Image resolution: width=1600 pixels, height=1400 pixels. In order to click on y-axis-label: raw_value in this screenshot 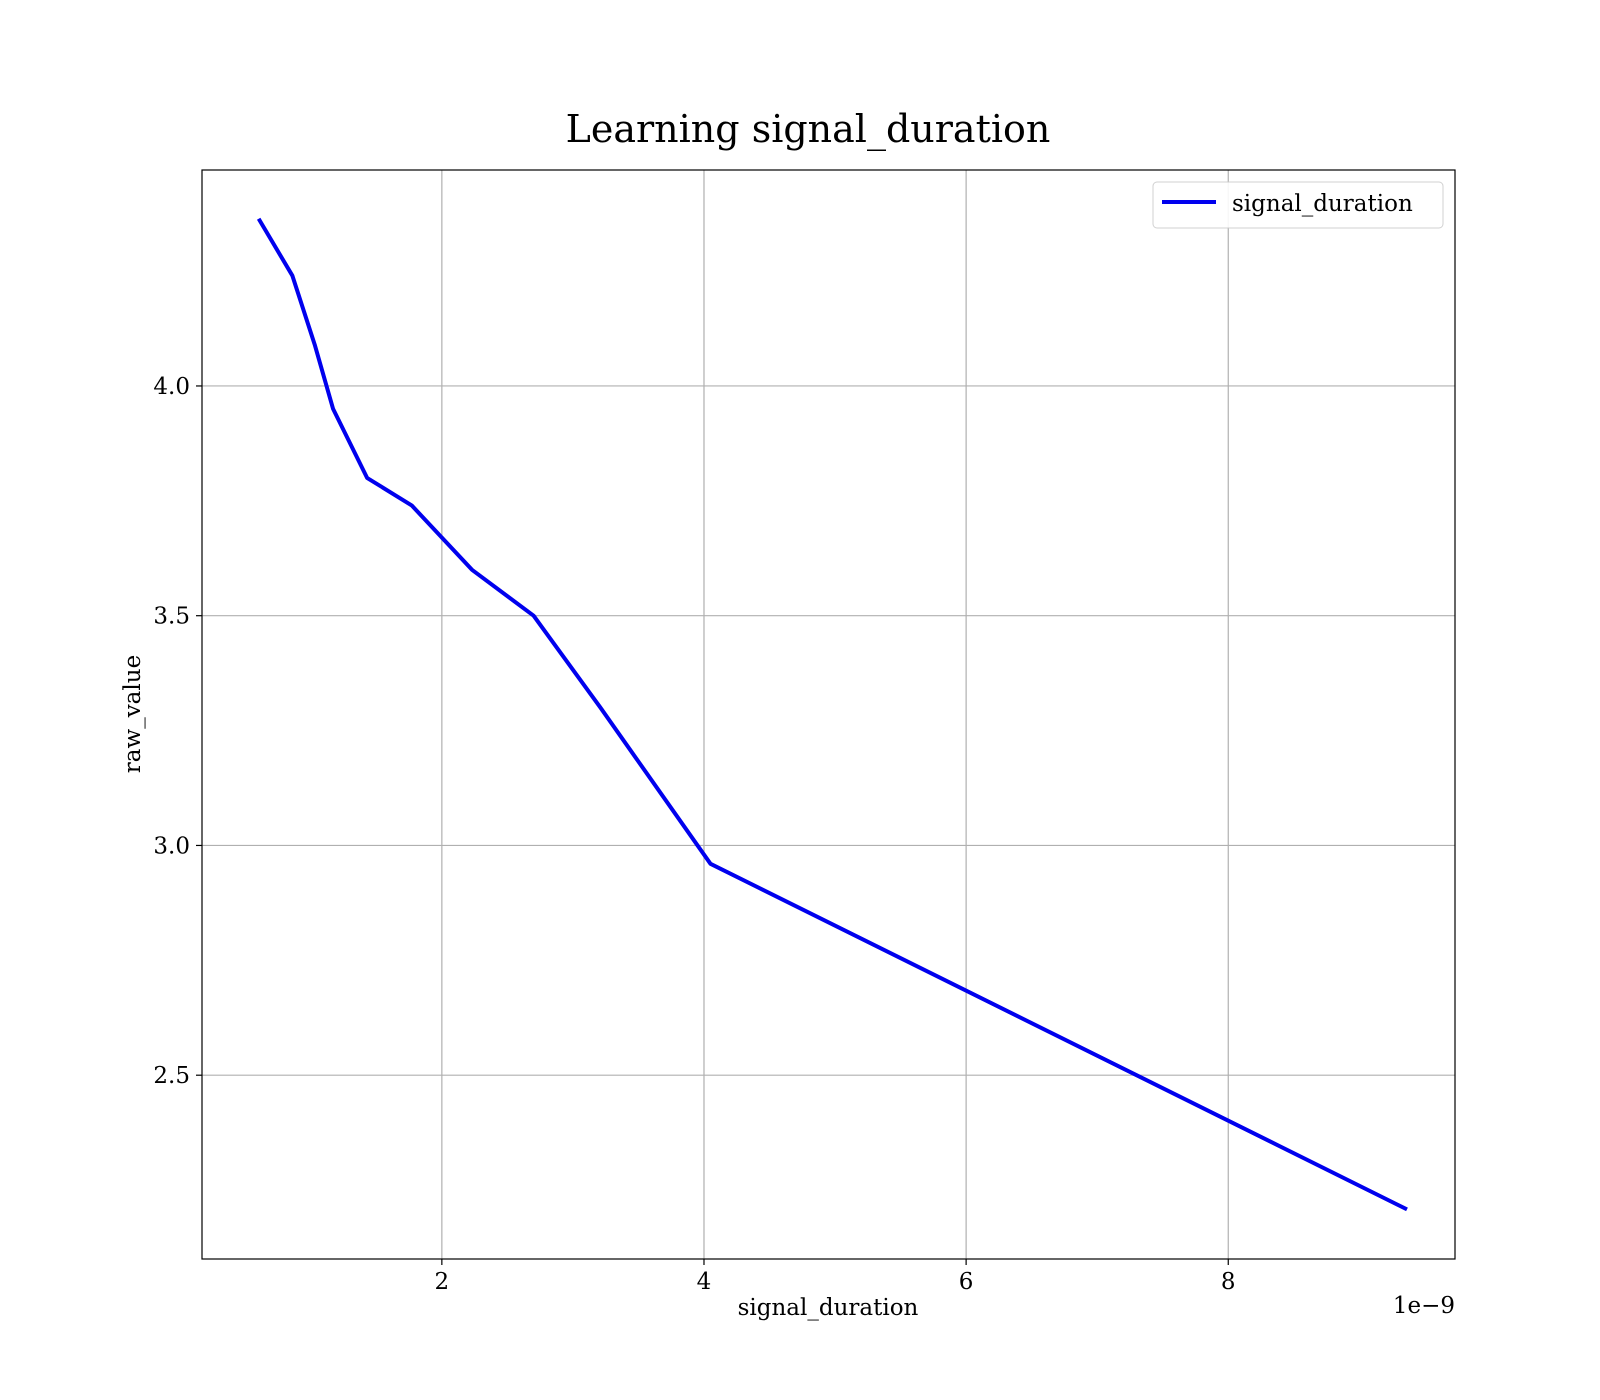, I will do `click(133, 714)`.